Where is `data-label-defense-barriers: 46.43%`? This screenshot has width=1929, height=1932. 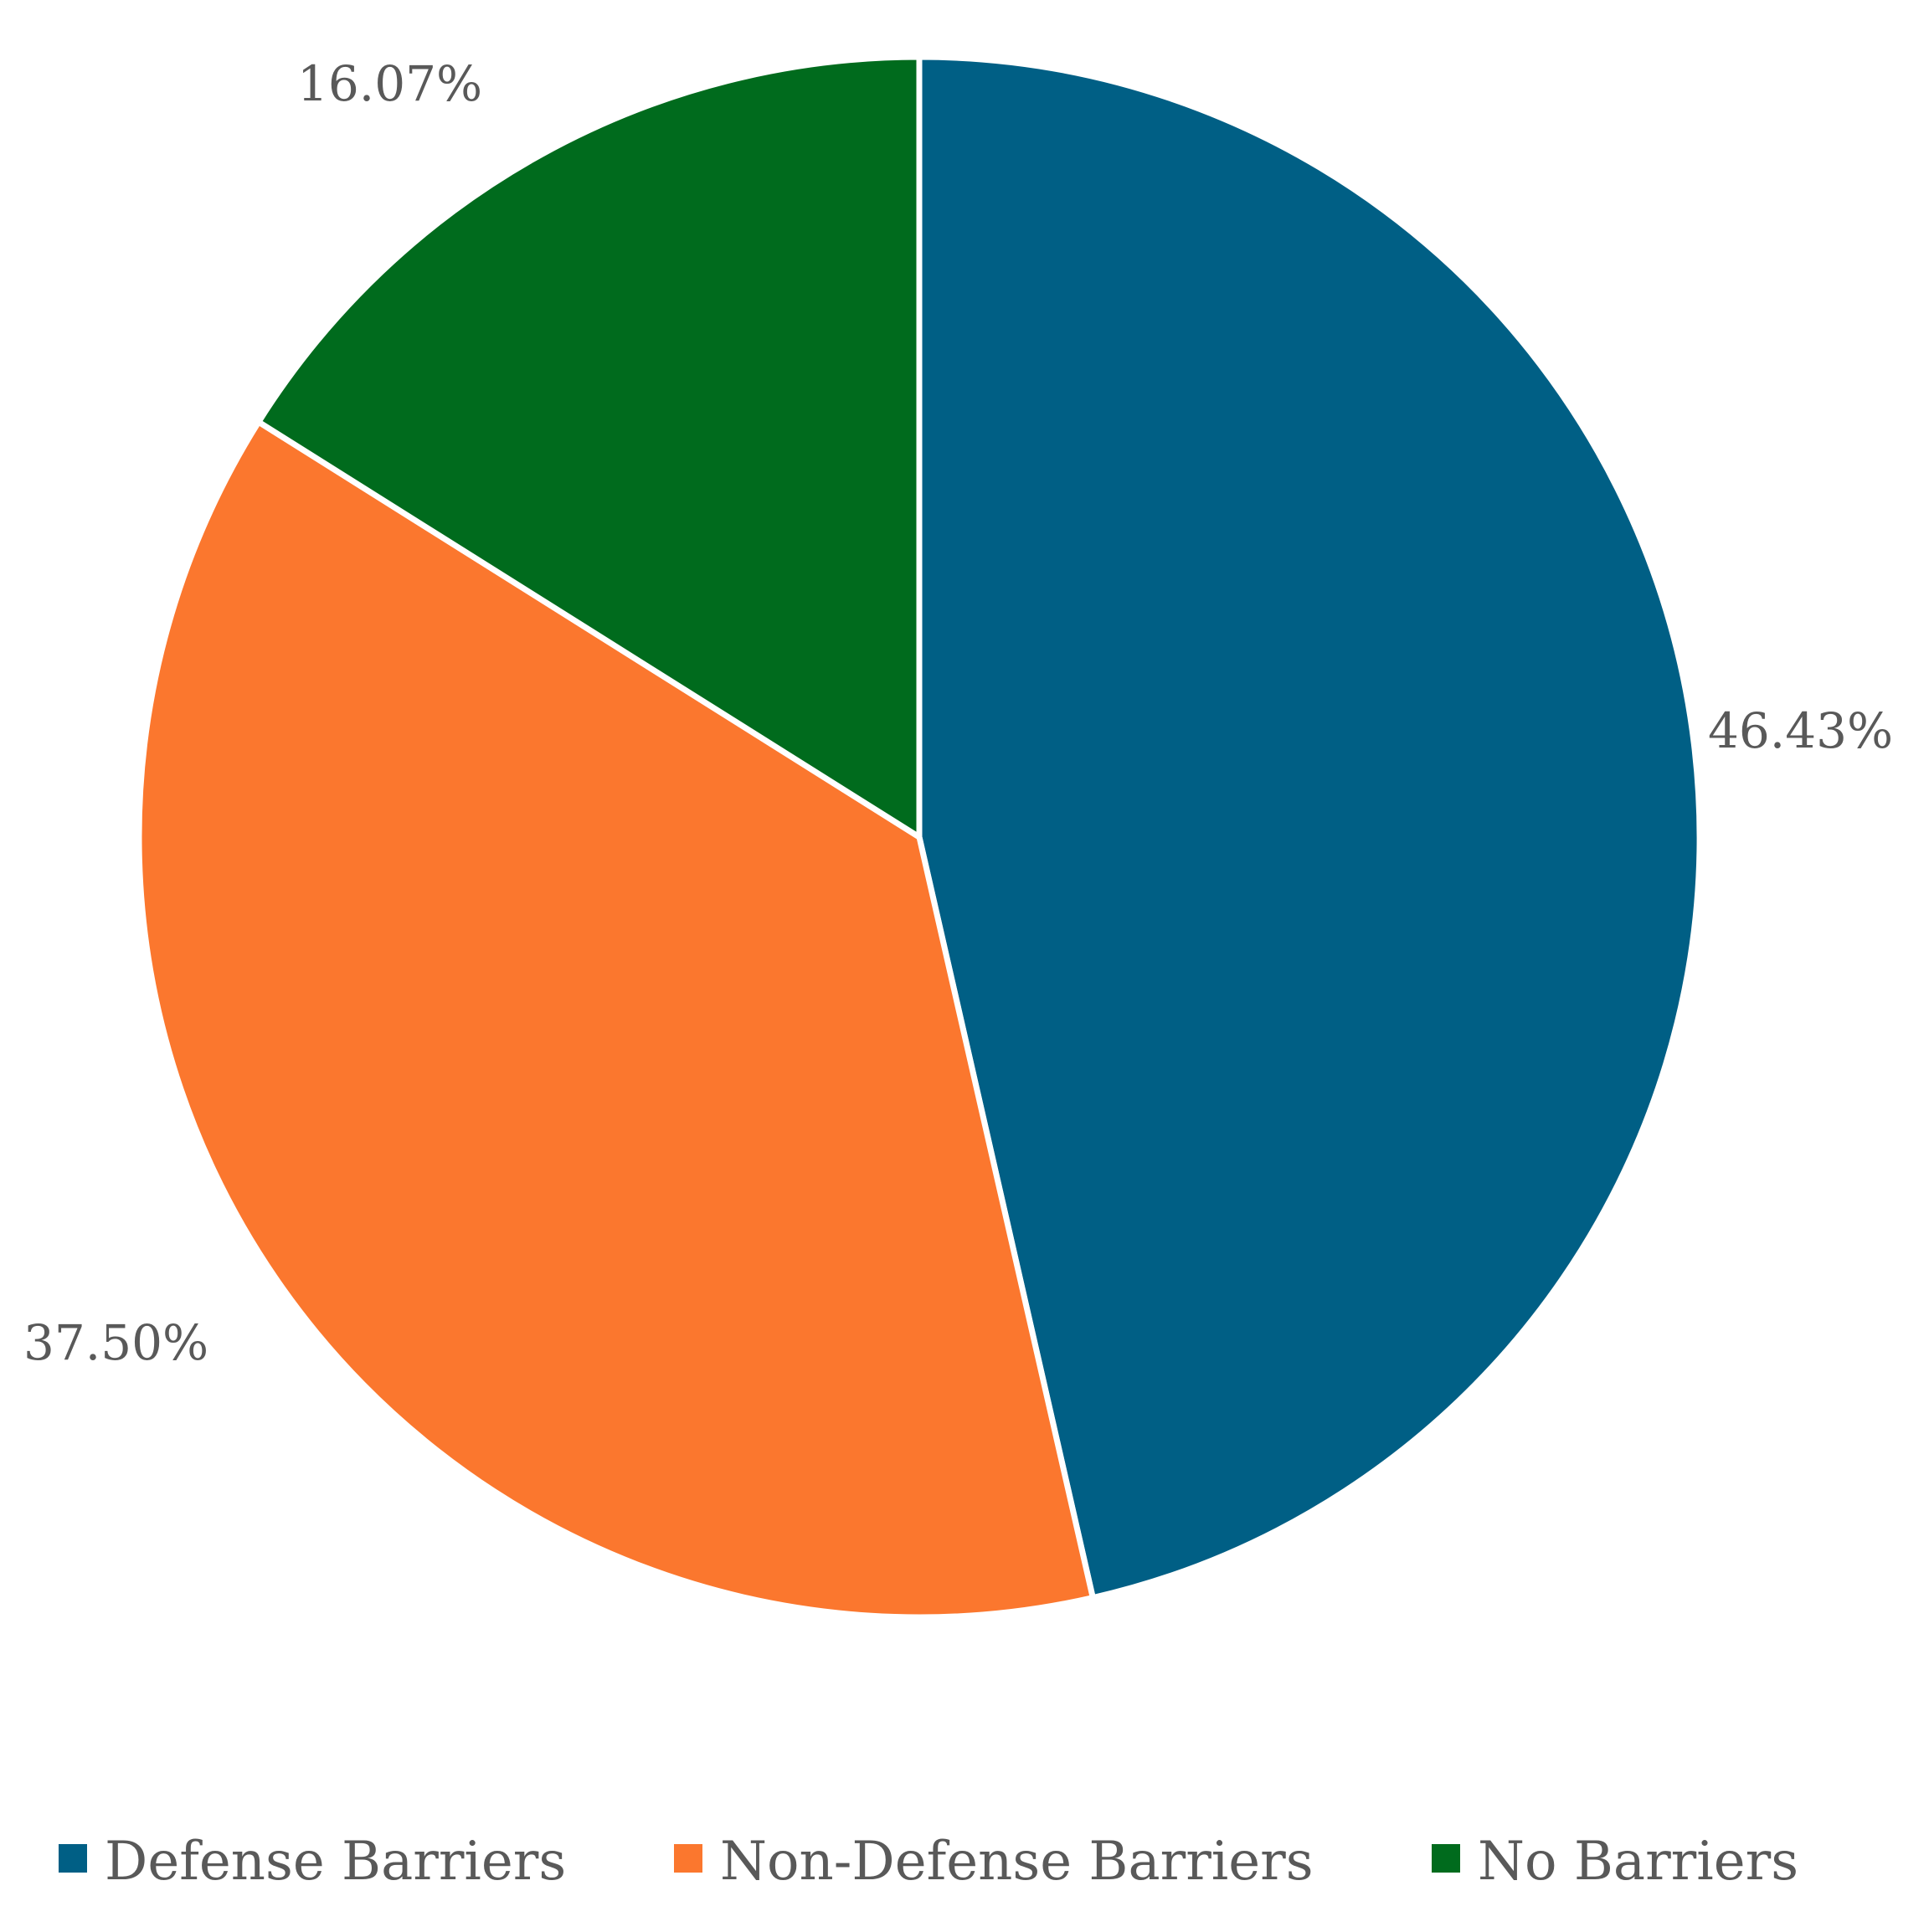
data-label-defense-barriers: 46.43% is located at coordinates (1801, 731).